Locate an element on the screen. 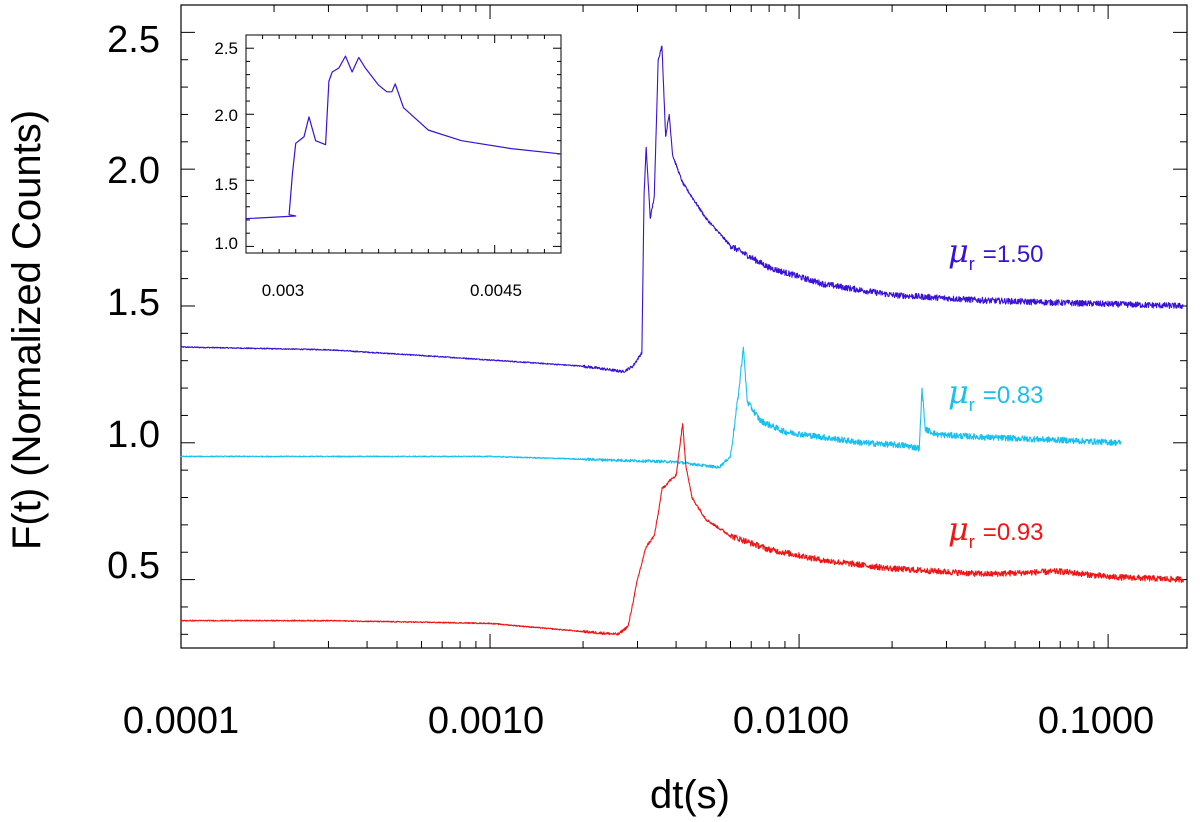 The width and height of the screenshot is (1200, 822). y-tick-label: 0.5 is located at coordinates (133, 566).